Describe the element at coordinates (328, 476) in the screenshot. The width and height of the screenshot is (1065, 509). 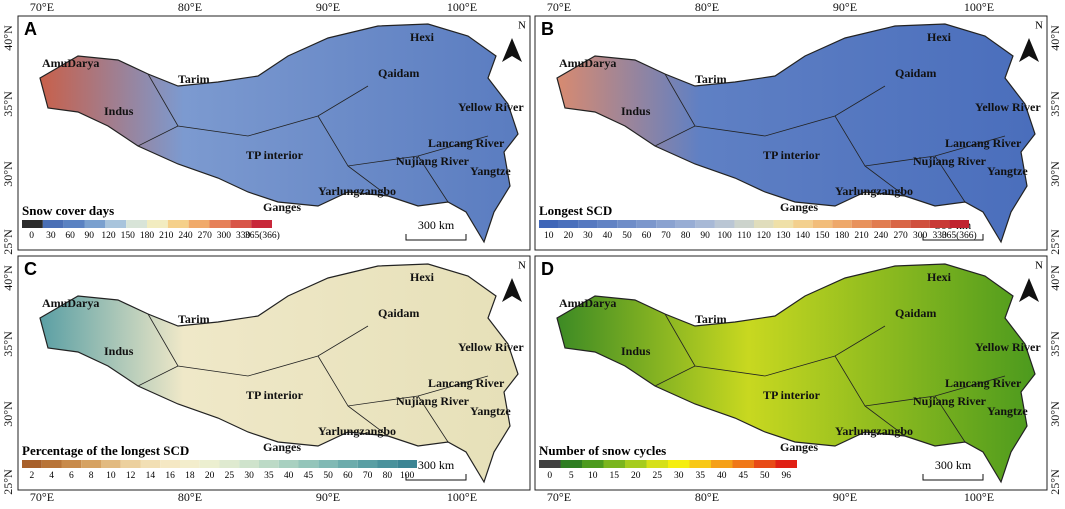
I see `legend-label: 50` at that location.